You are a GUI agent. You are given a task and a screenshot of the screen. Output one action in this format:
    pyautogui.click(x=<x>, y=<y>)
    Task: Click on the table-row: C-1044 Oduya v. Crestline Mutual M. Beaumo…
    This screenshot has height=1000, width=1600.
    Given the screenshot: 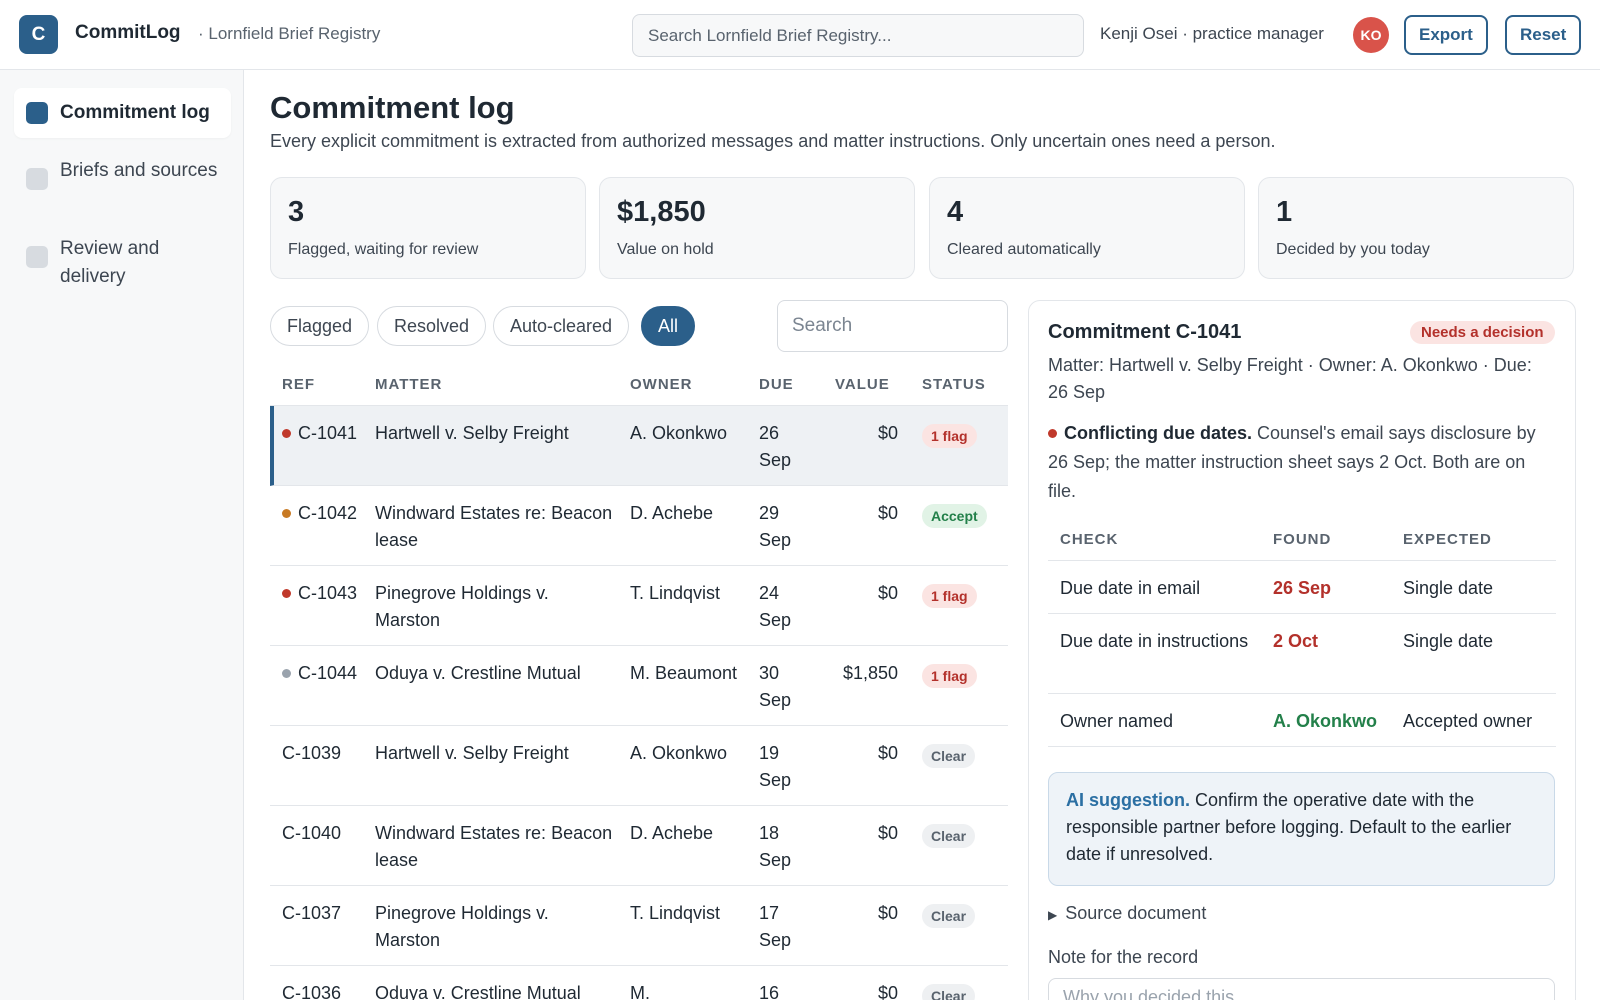 What is the action you would take?
    pyautogui.click(x=639, y=686)
    